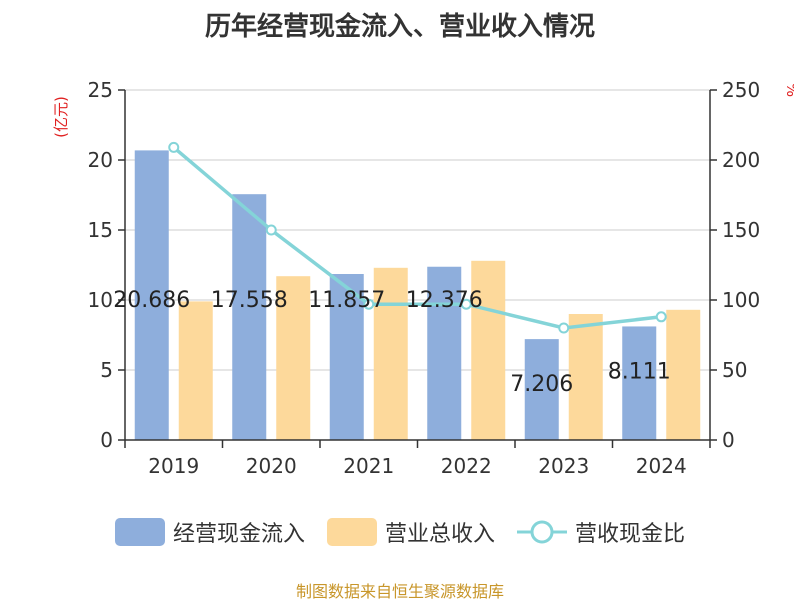 This screenshot has height=602, width=800. What do you see at coordinates (399, 591) in the screenshot?
I see `data-source-note: 制图数据来自恒生聚源数据库` at bounding box center [399, 591].